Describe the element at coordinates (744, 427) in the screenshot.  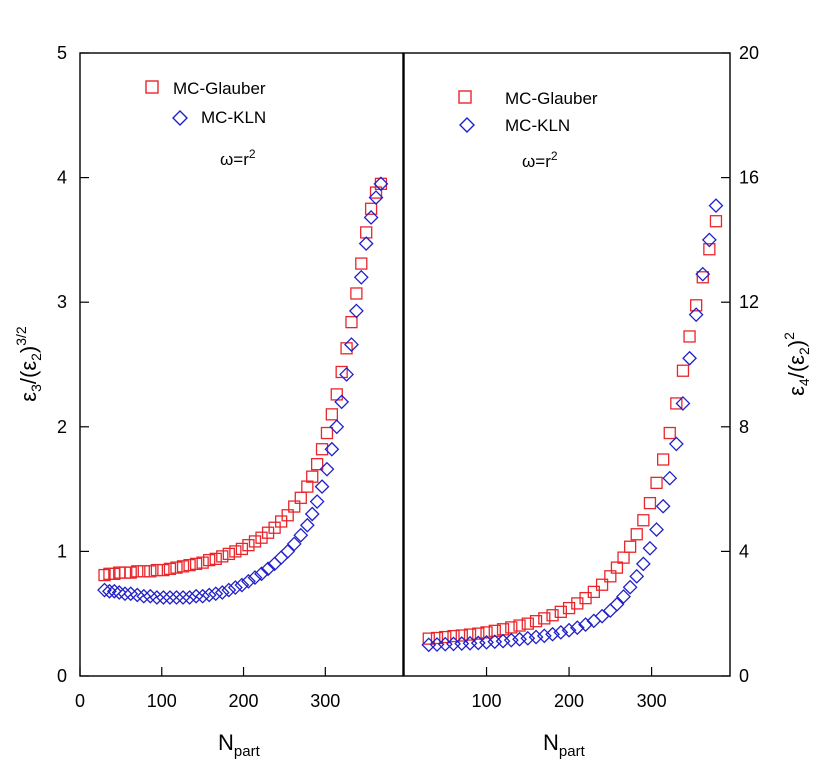
I see `right-ytick-label-8: 8` at that location.